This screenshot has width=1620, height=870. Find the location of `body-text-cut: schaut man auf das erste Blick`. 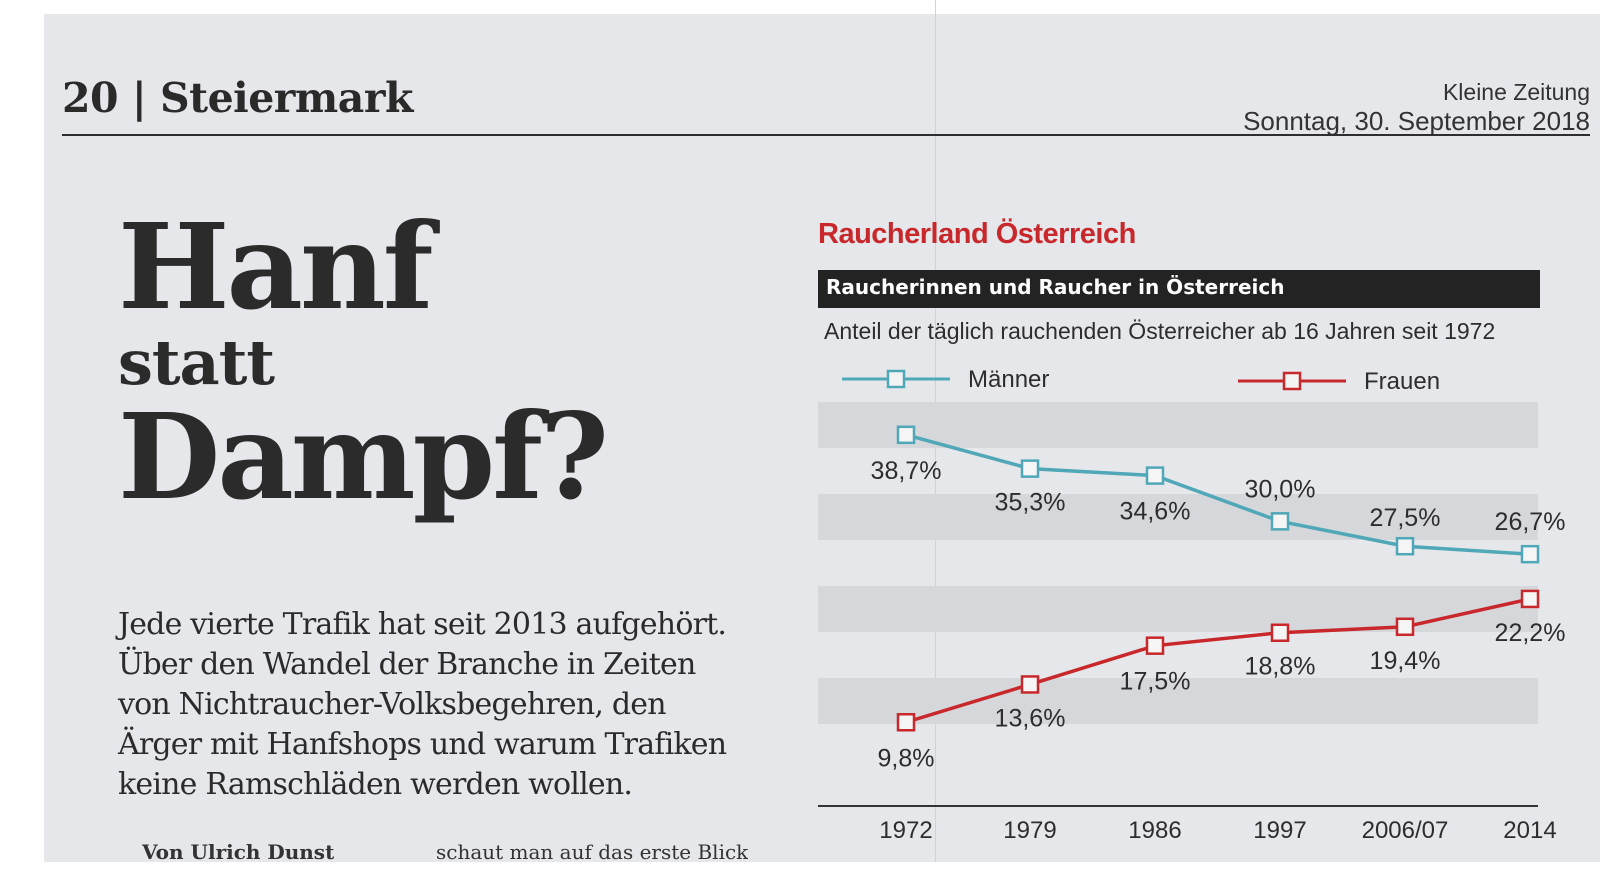

body-text-cut: schaut man auf das erste Blick is located at coordinates (592, 852).